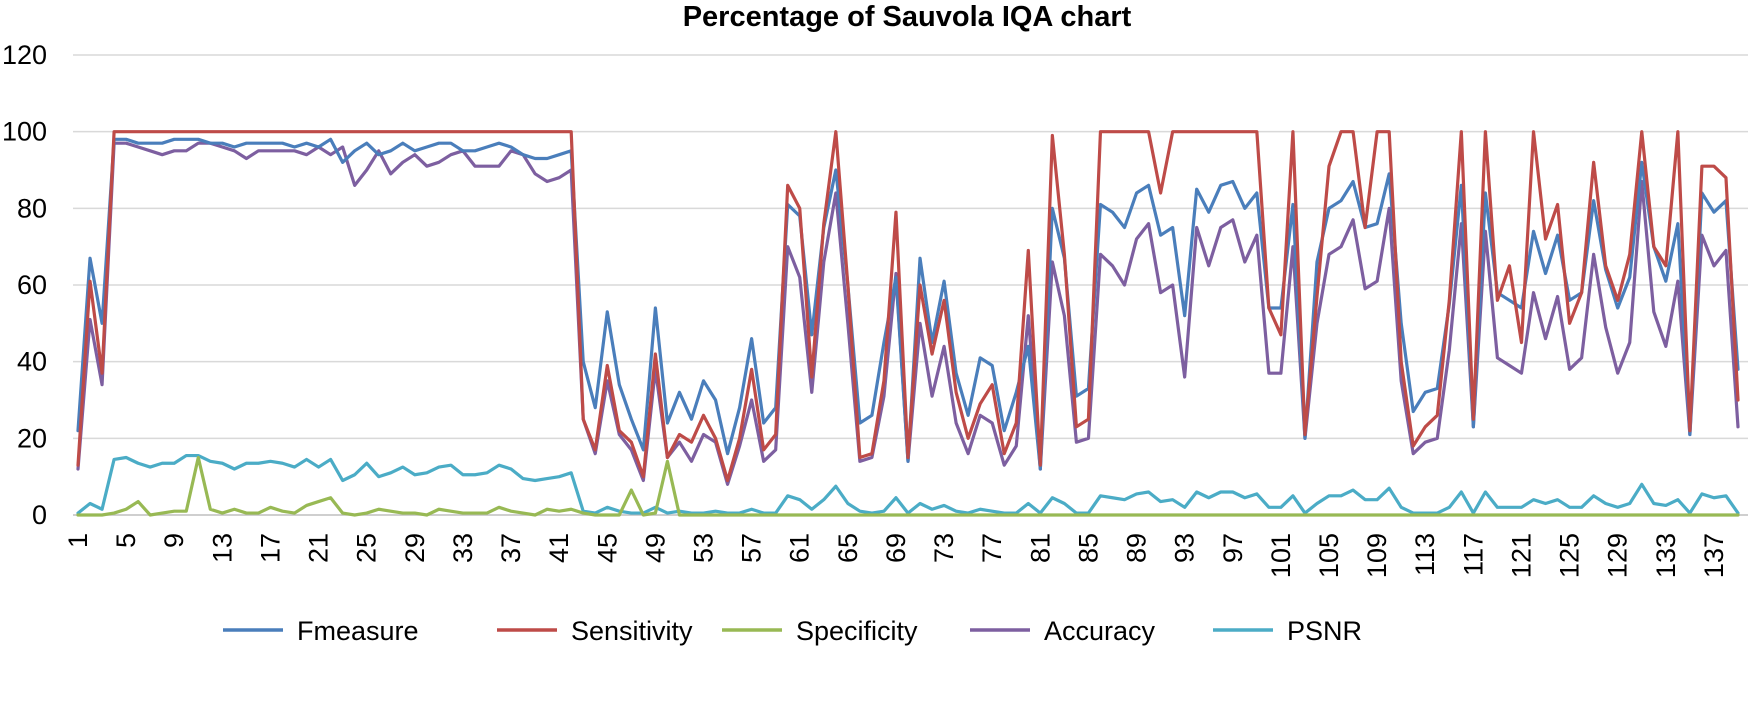  What do you see at coordinates (32, 285) in the screenshot?
I see `y-tick-label: 60` at bounding box center [32, 285].